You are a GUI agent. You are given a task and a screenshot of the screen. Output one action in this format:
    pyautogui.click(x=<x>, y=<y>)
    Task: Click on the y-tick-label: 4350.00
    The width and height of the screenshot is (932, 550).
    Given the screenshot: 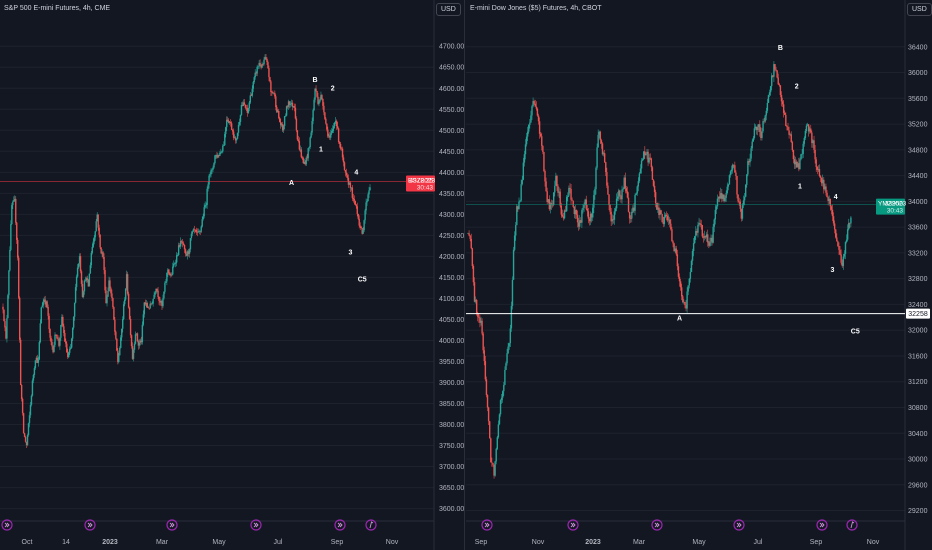 What is the action you would take?
    pyautogui.click(x=451, y=194)
    